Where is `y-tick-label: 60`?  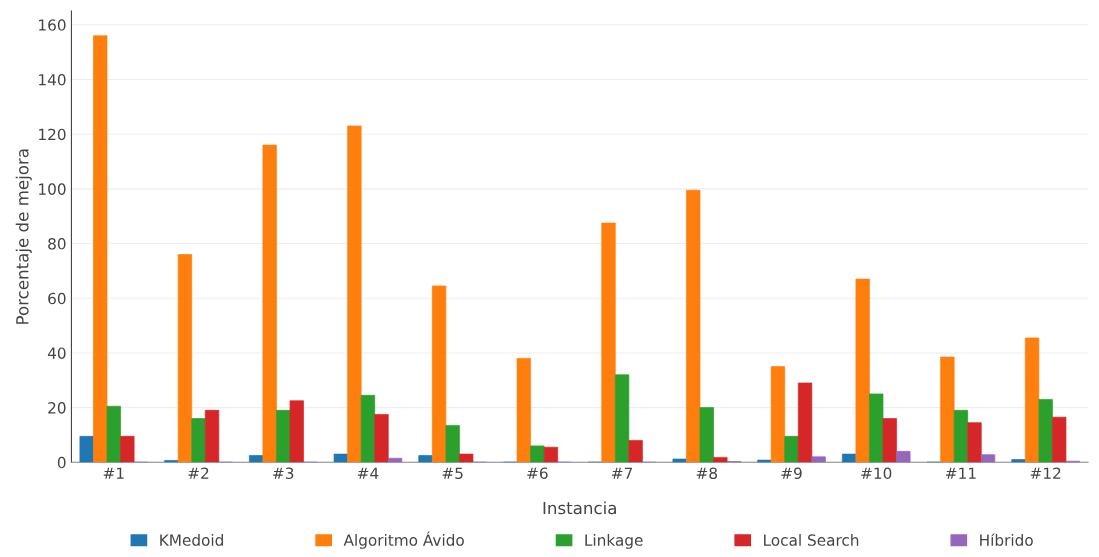
y-tick-label: 60 is located at coordinates (57, 298).